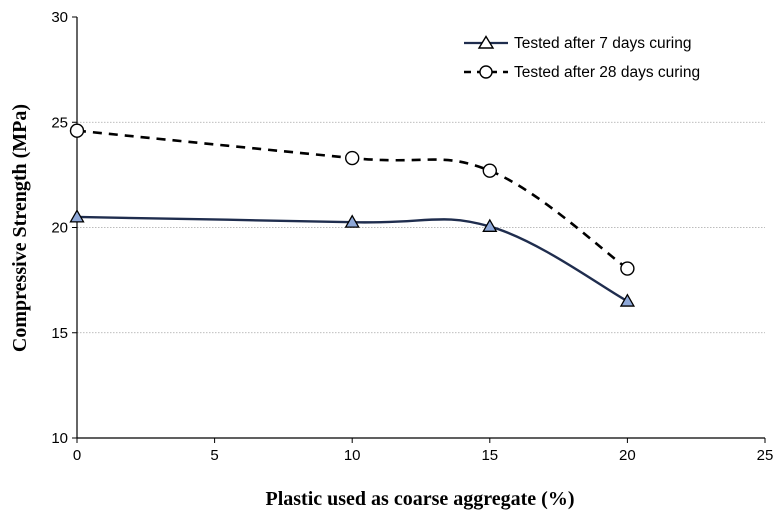 This screenshot has width=777, height=512. I want to click on y-tick-label-30: 30, so click(59, 17).